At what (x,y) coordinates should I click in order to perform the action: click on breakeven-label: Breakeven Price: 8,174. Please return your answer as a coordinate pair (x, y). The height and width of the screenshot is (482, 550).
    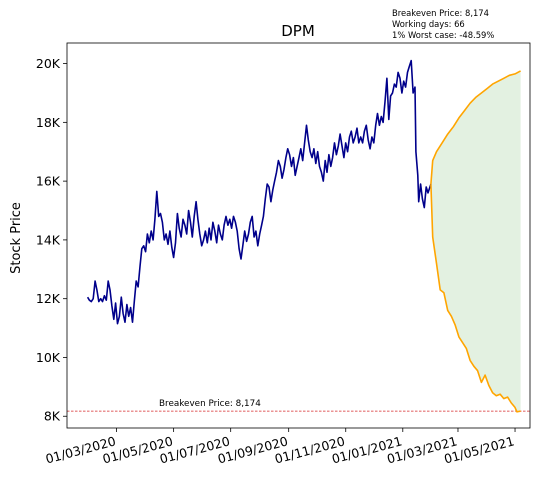
    Looking at the image, I should click on (210, 404).